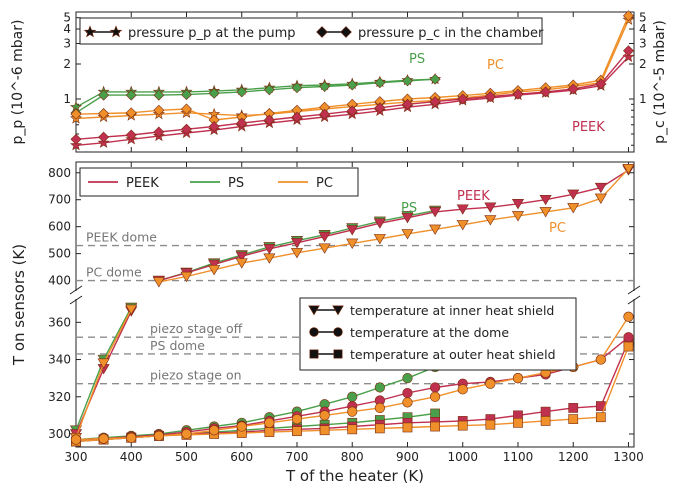 The width and height of the screenshot is (678, 488). What do you see at coordinates (429, 332) in the screenshot?
I see `legend-label-marker: temperature at the dome` at bounding box center [429, 332].